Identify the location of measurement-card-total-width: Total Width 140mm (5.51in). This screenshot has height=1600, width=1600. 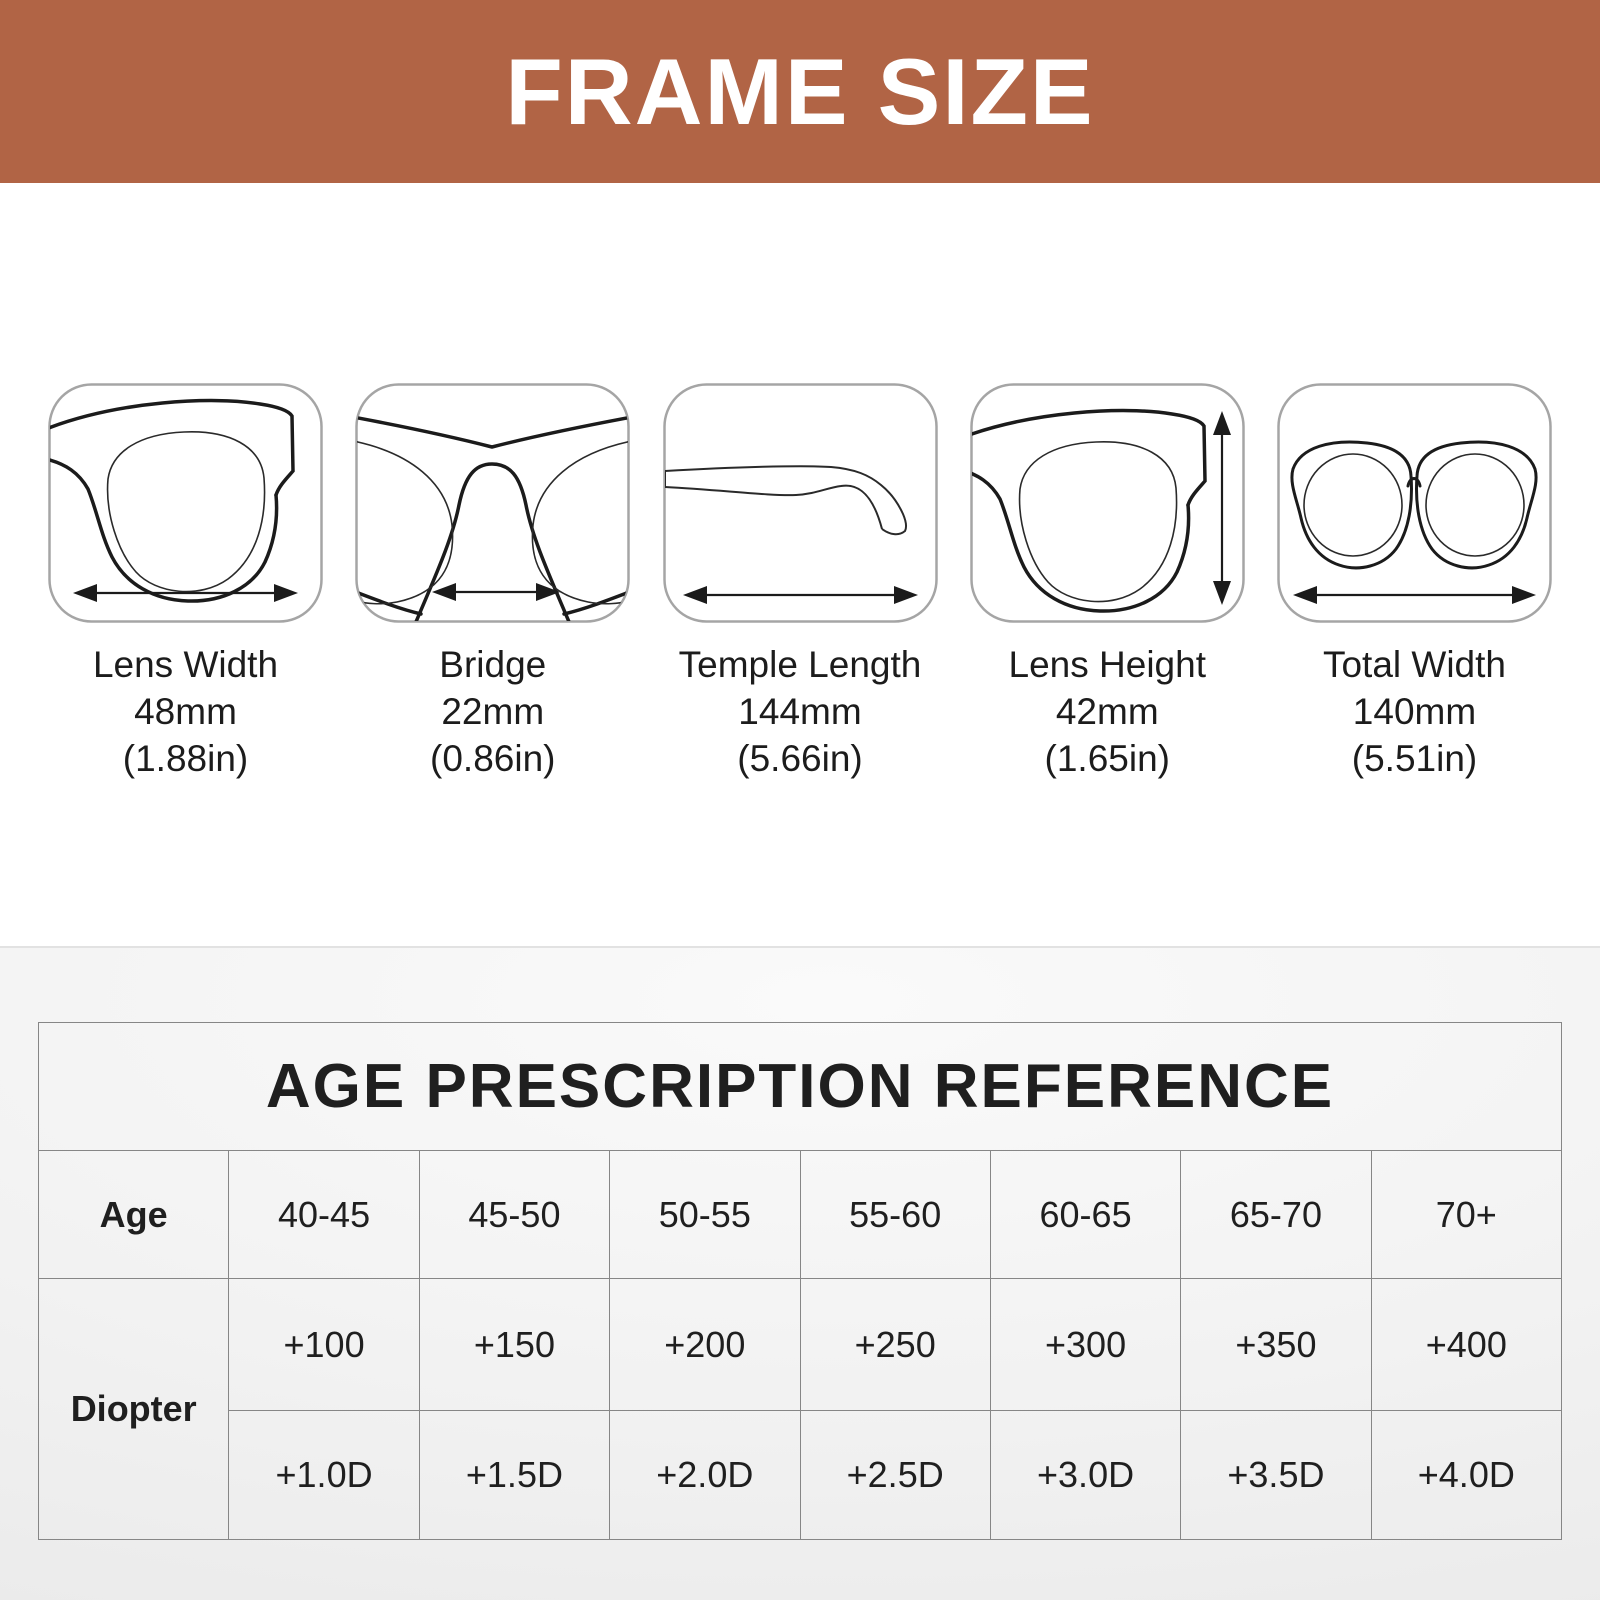
(1414, 582).